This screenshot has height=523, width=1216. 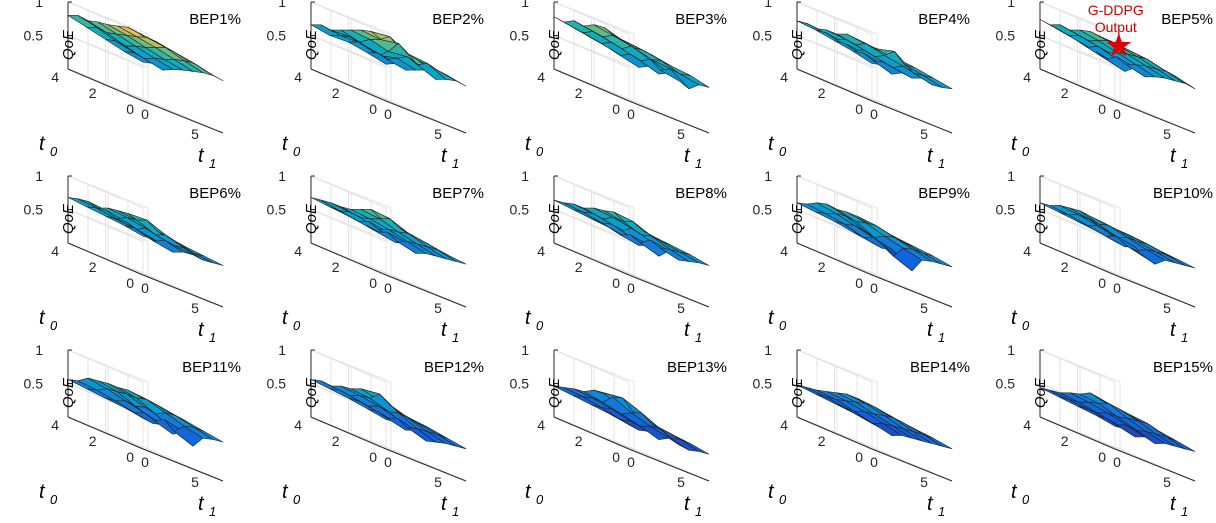 What do you see at coordinates (215, 193) in the screenshot?
I see `panel-title: BEP6%` at bounding box center [215, 193].